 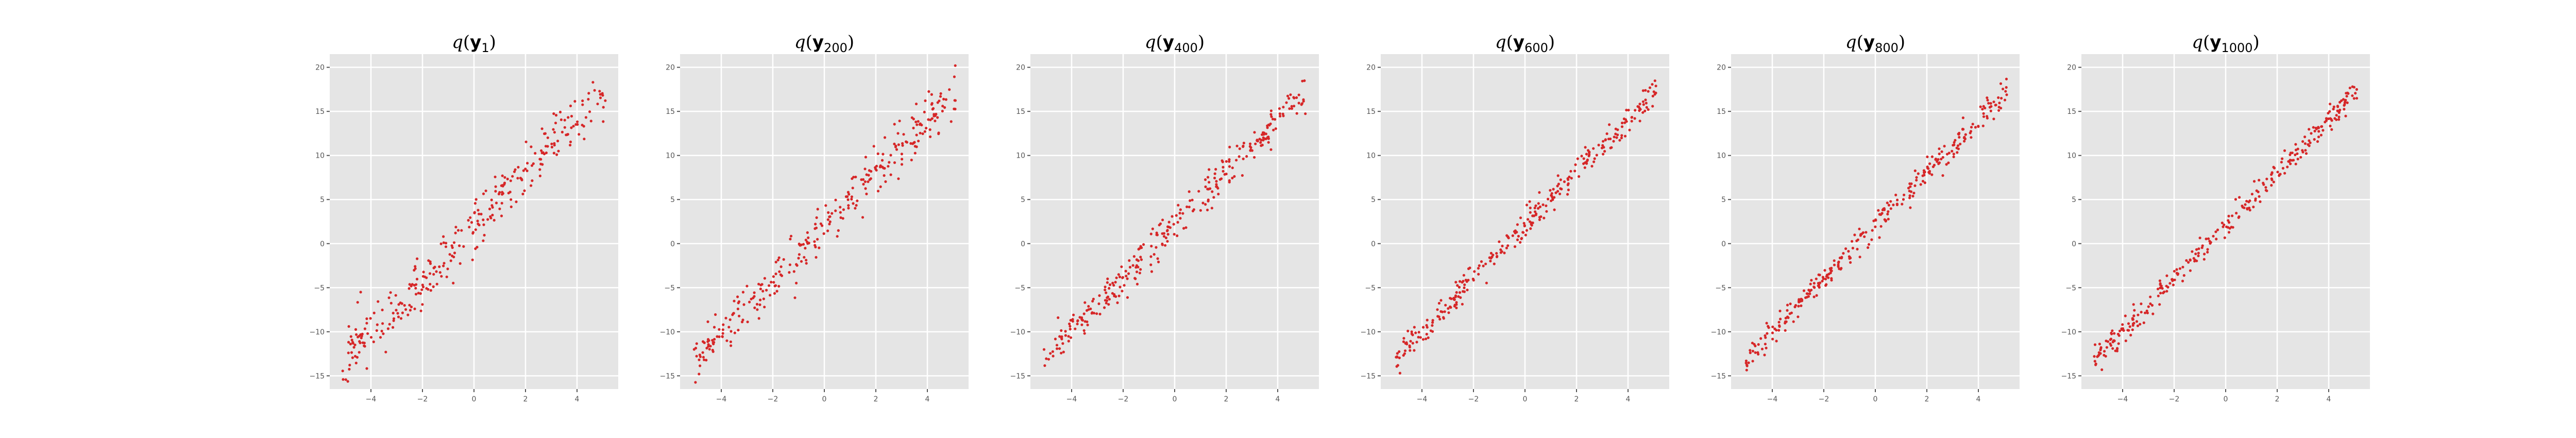 I want to click on title-close-paren: ), so click(x=492, y=42).